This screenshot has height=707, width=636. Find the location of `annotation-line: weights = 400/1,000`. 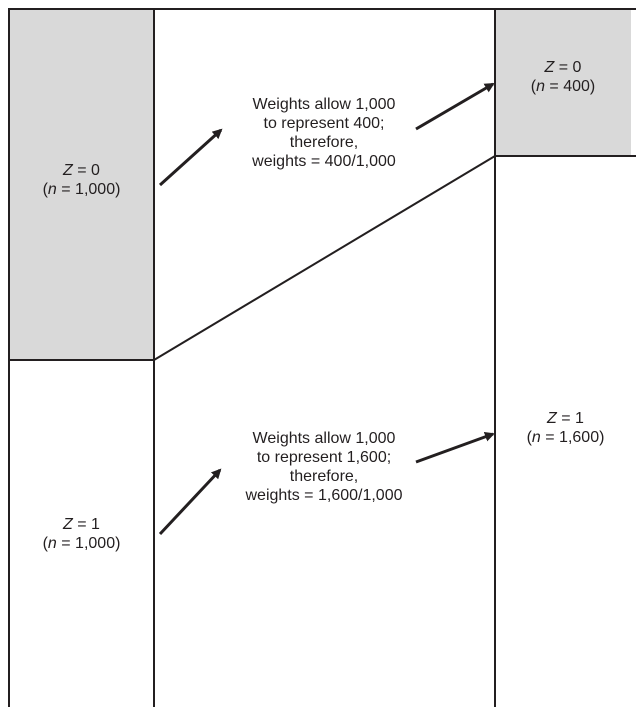

annotation-line: weights = 400/1,000 is located at coordinates (324, 161).